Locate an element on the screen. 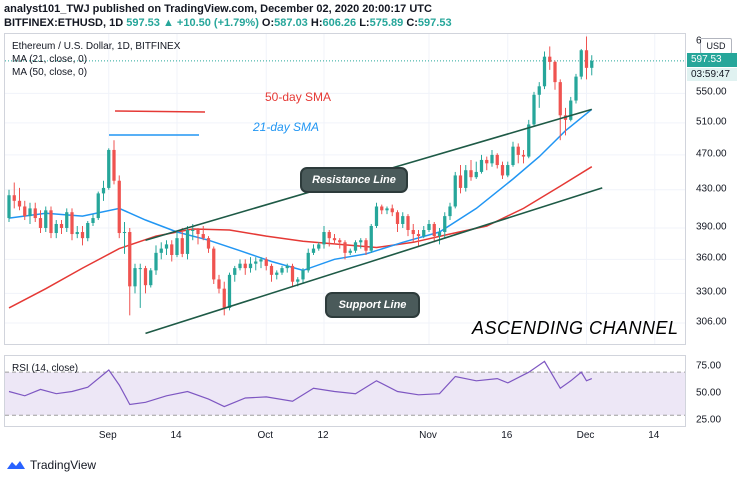 The width and height of the screenshot is (740, 478). close-label: C: is located at coordinates (412, 23).